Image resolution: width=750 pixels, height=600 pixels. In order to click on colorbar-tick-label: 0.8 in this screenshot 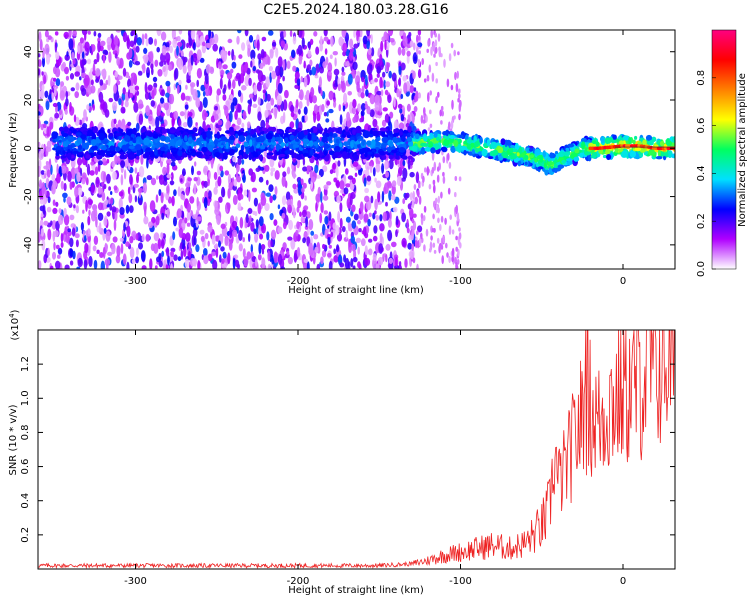, I will do `click(701, 78)`.